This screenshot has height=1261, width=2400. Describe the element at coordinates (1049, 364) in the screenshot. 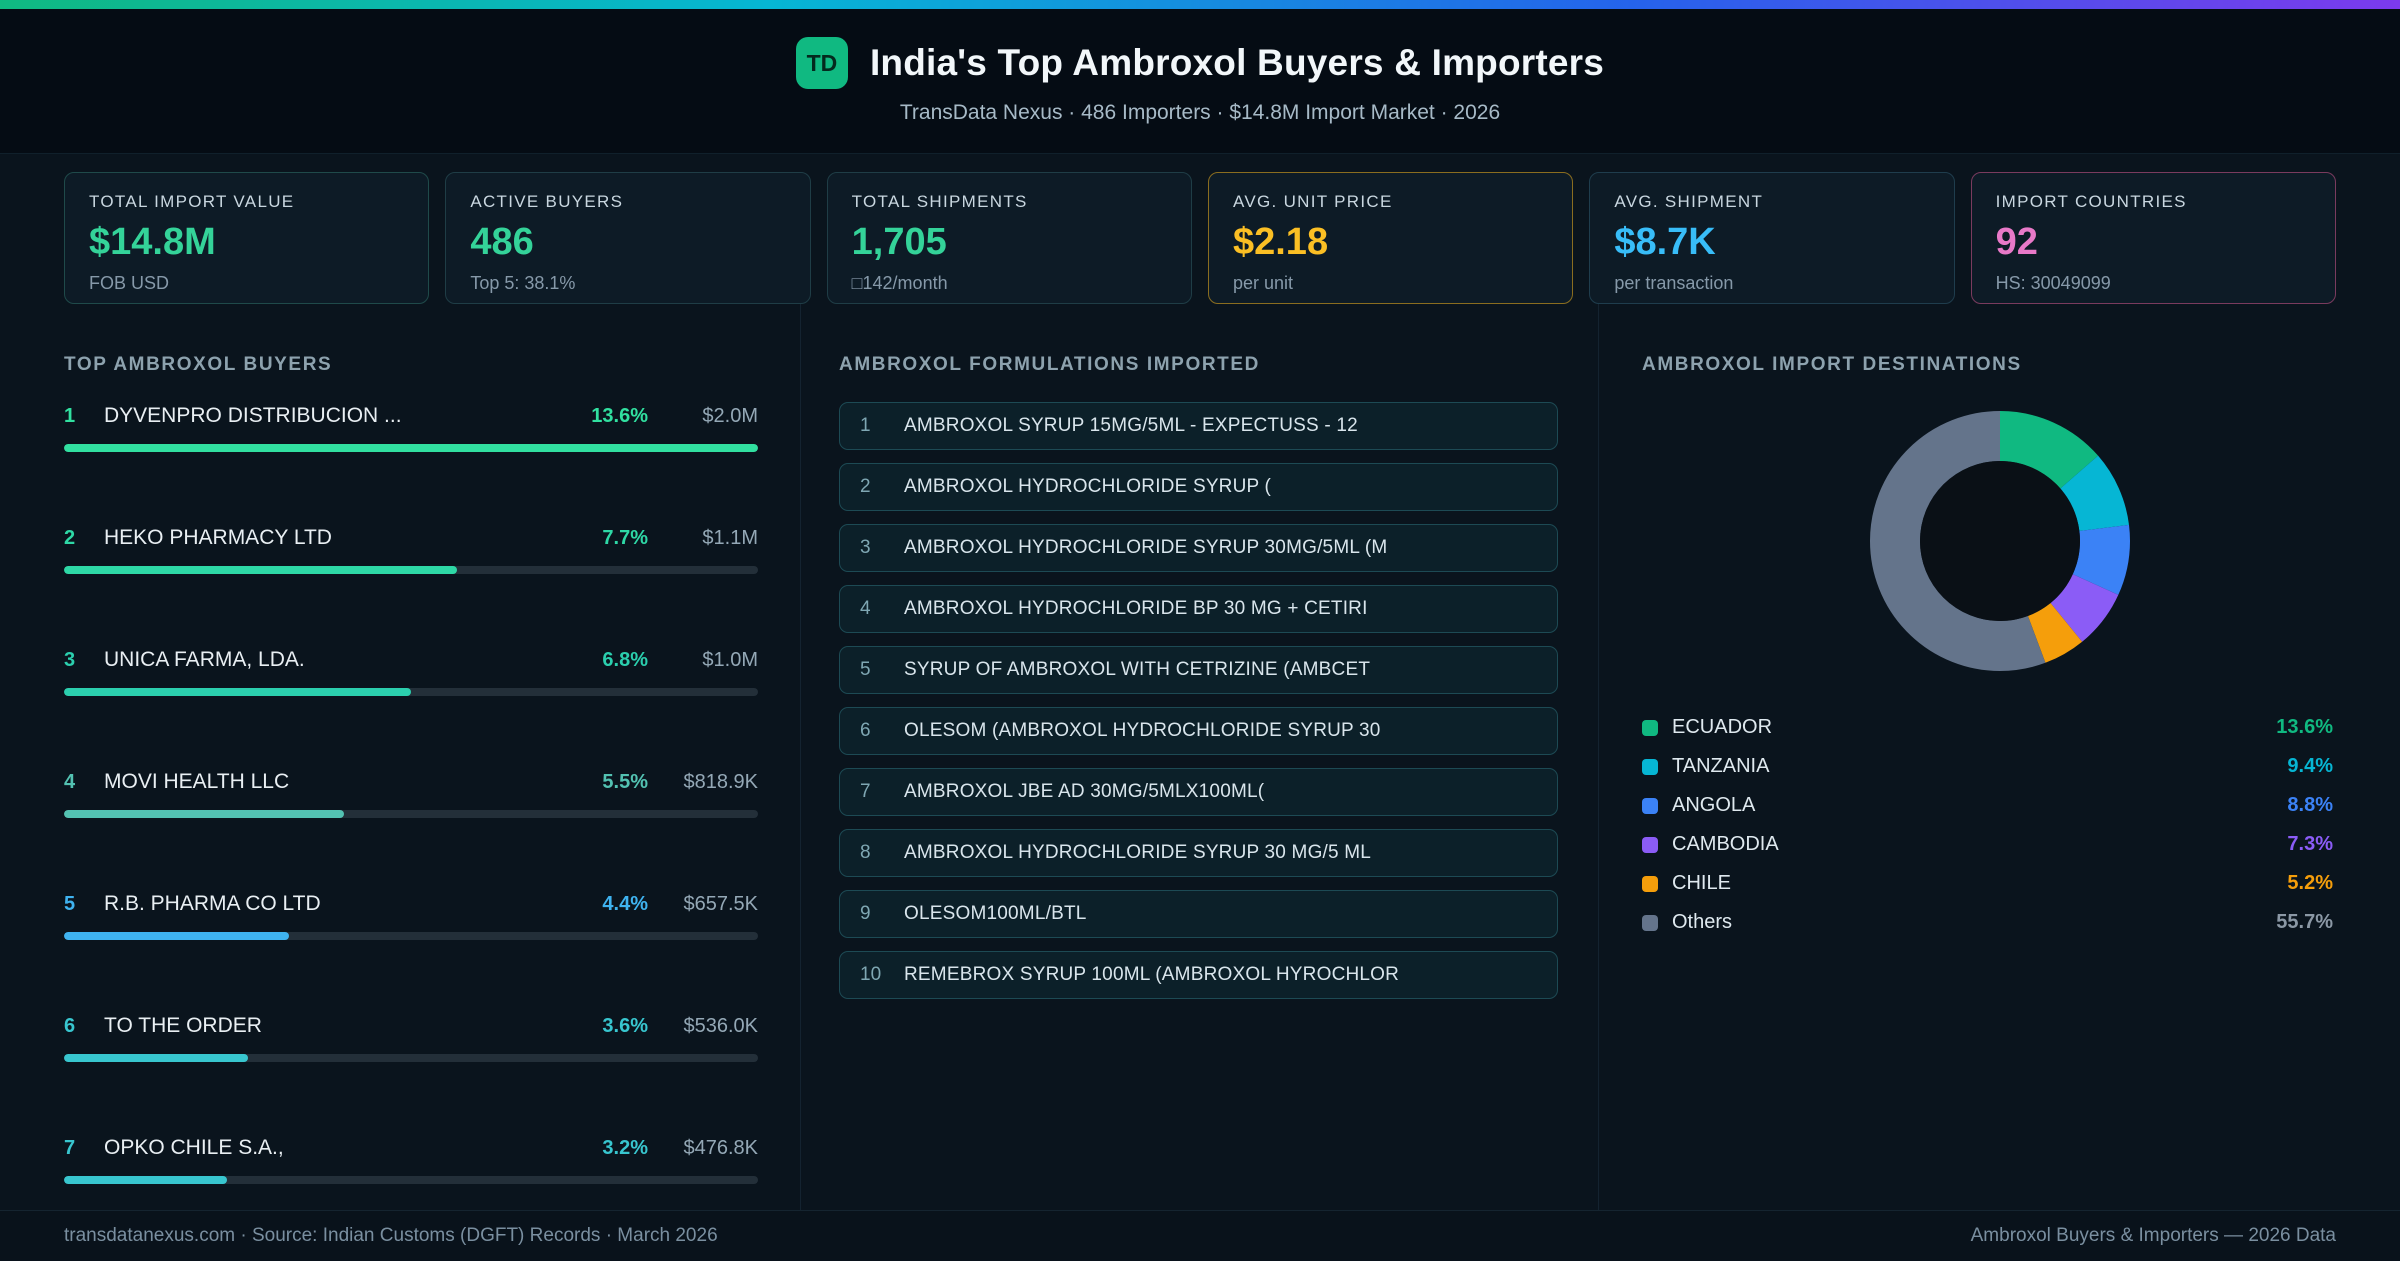

I see `formulations-title: AMBROXOL FORMULATIONS IMPORTED` at that location.